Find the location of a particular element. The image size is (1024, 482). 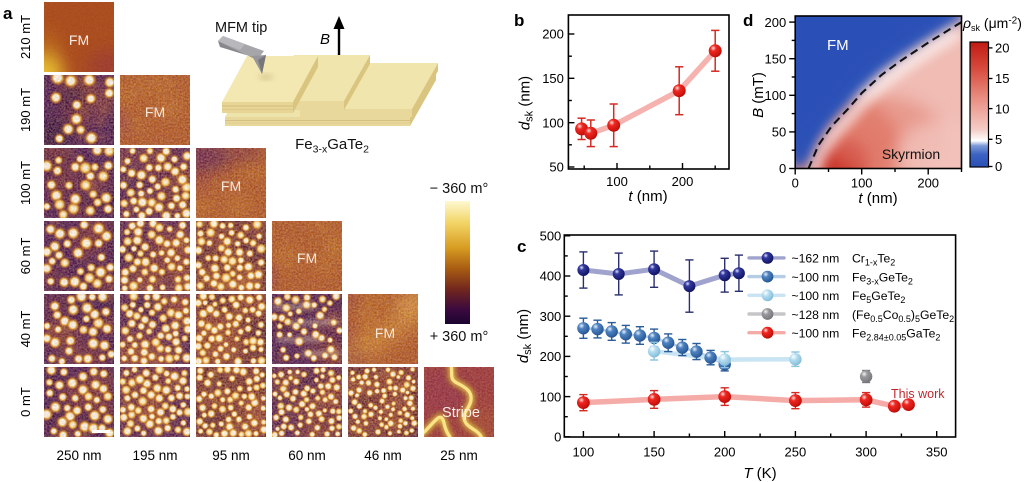

svg-text: Fe2.84±0.05GaTe2 is located at coordinates (896, 335).